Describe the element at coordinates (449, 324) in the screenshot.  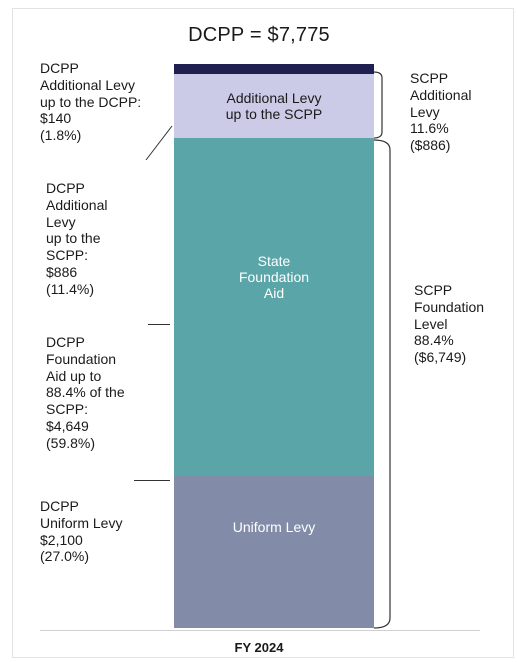
I see `annotation-scpp-foundation-level: SCPP Foundation Level 88.4% ($6,749)` at that location.